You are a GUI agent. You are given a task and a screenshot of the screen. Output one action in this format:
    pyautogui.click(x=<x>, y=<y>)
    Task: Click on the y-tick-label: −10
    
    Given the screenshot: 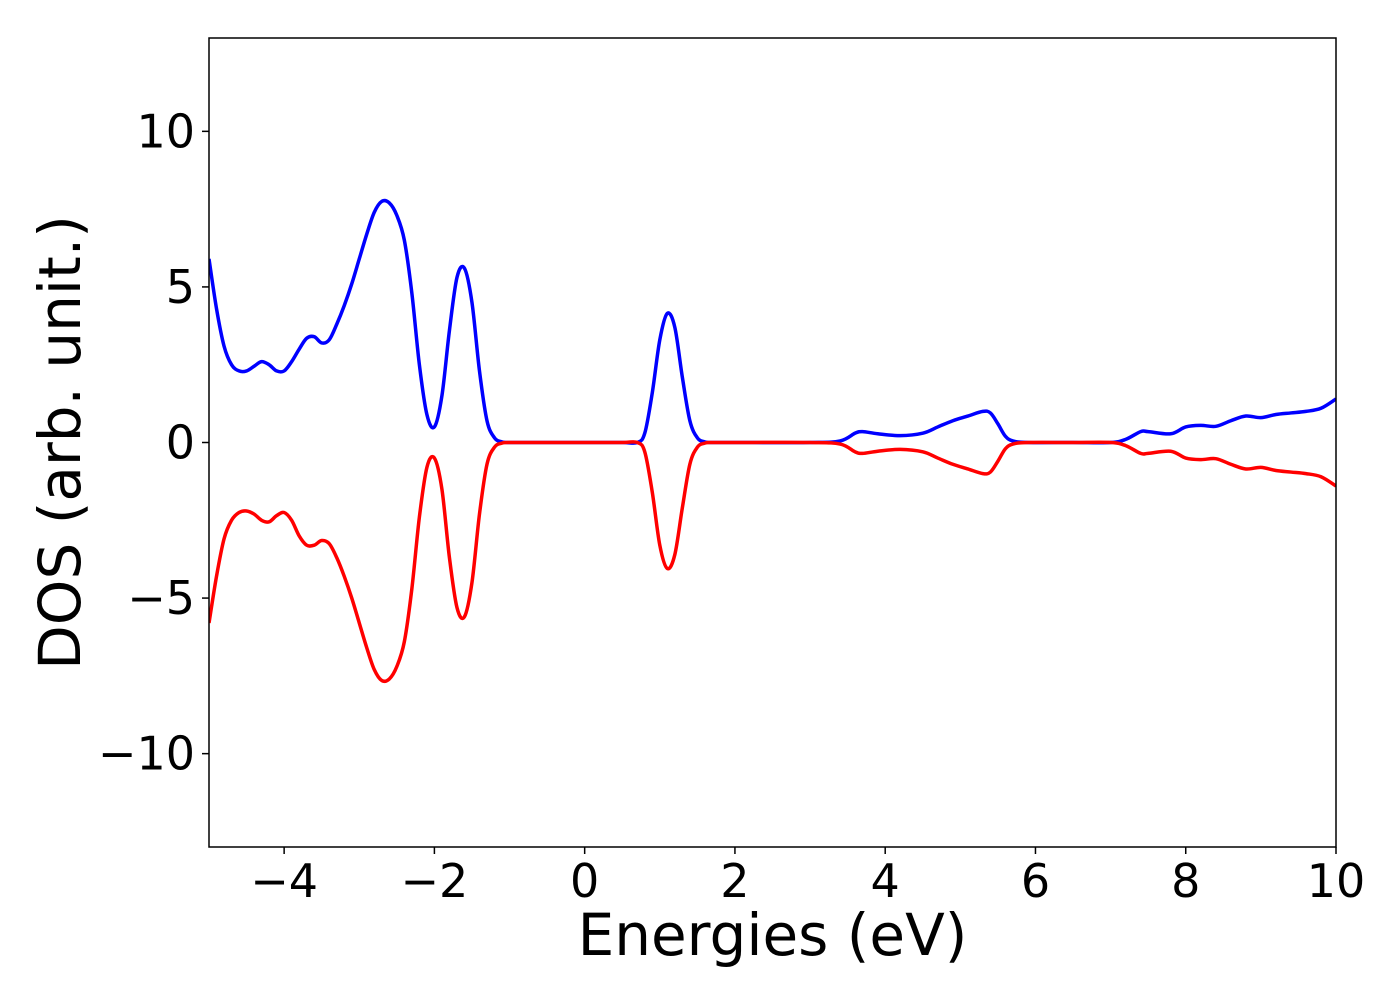 What is the action you would take?
    pyautogui.click(x=146, y=754)
    